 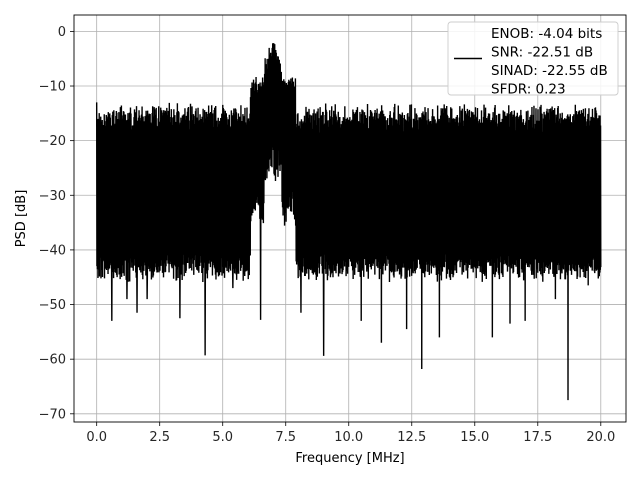 I want to click on legend-box, so click(x=533, y=58).